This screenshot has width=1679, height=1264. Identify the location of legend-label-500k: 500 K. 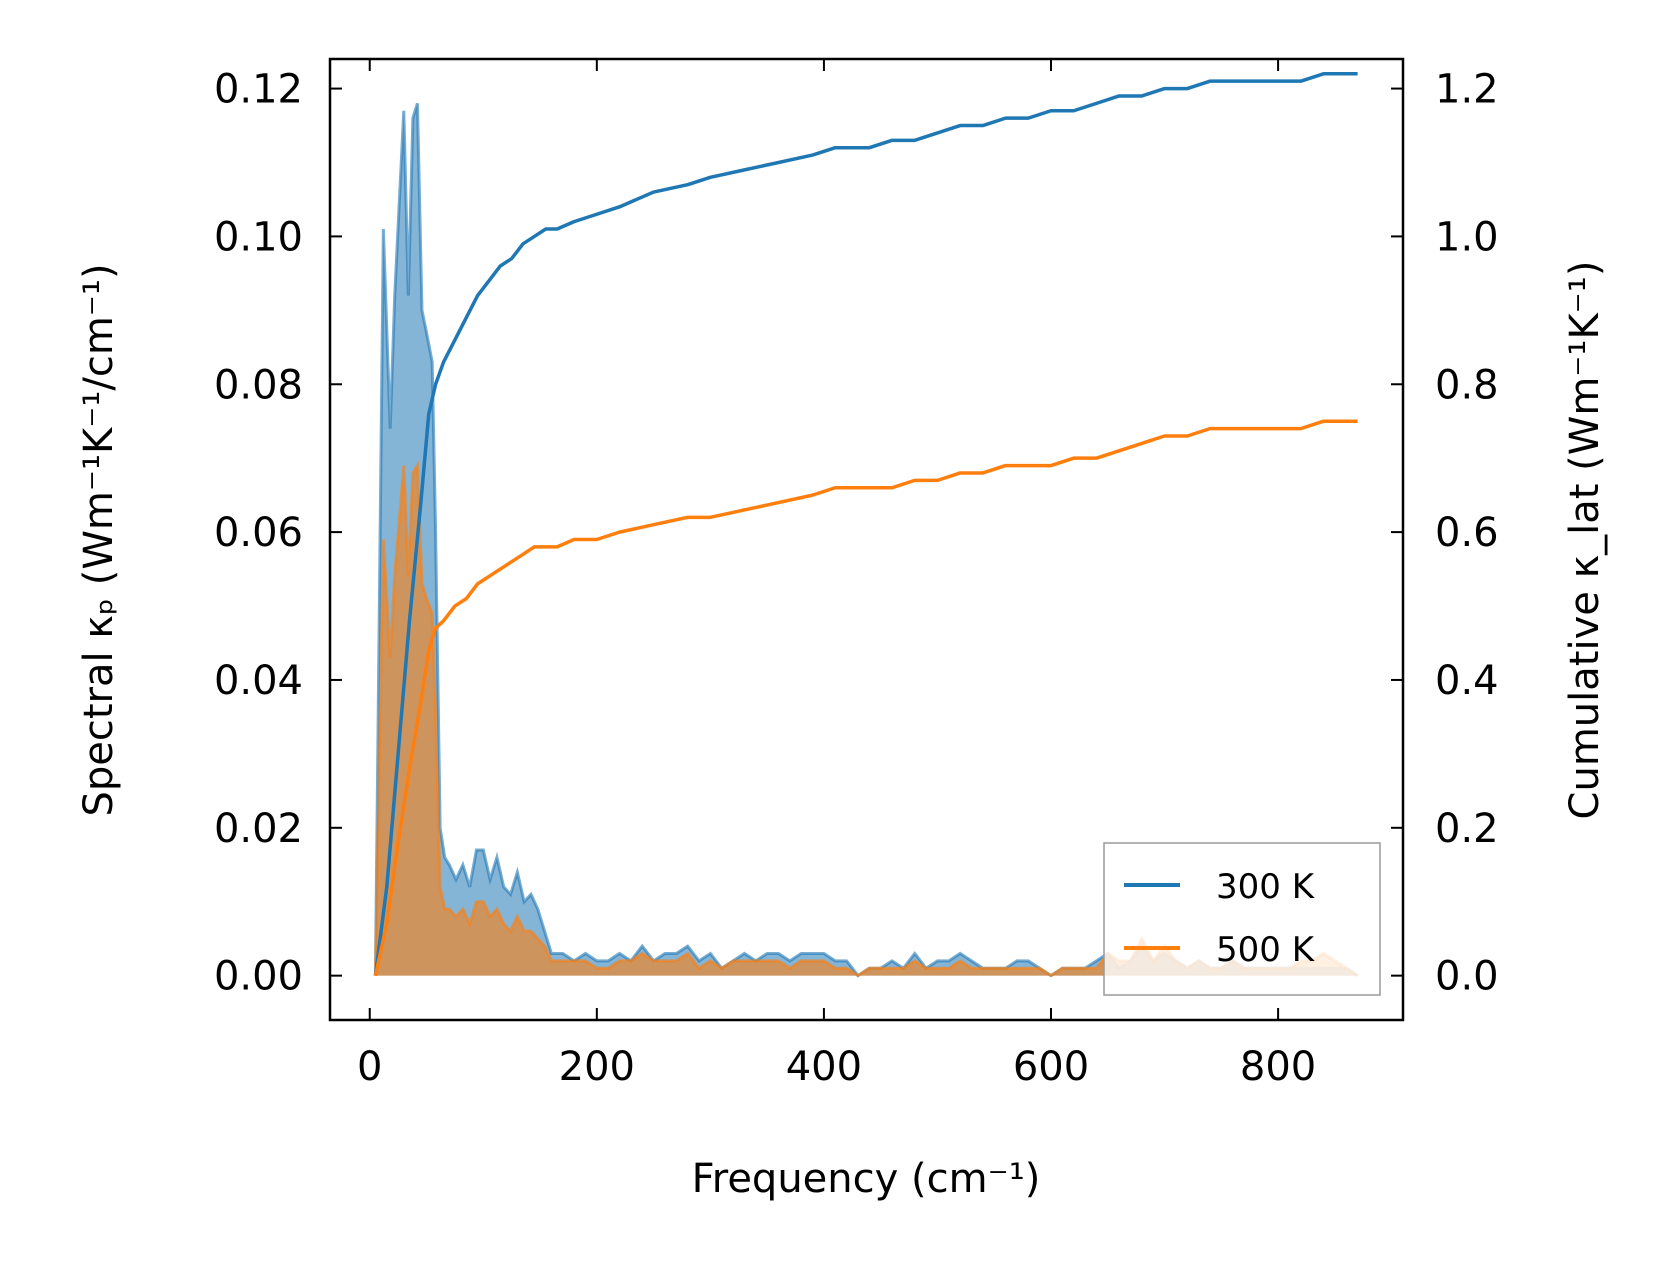
(1266, 950).